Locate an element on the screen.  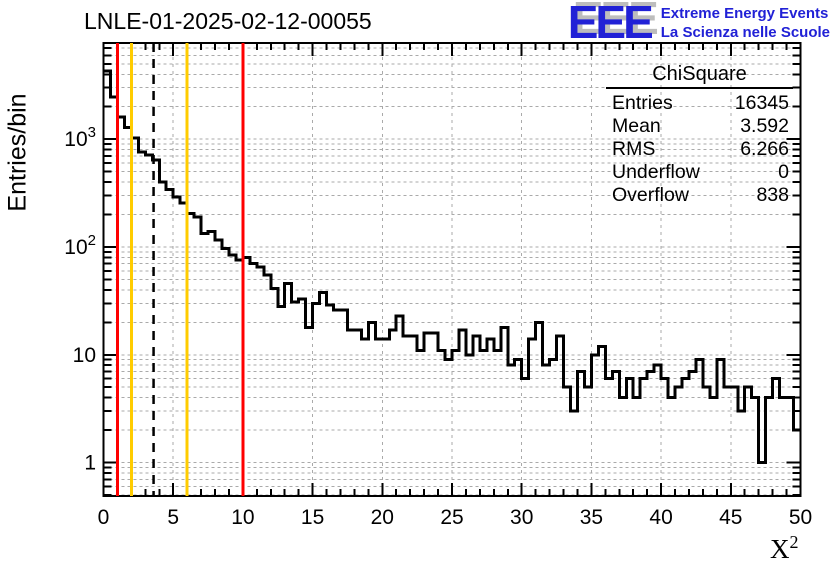
x-tick-label: 25 is located at coordinates (451, 517).